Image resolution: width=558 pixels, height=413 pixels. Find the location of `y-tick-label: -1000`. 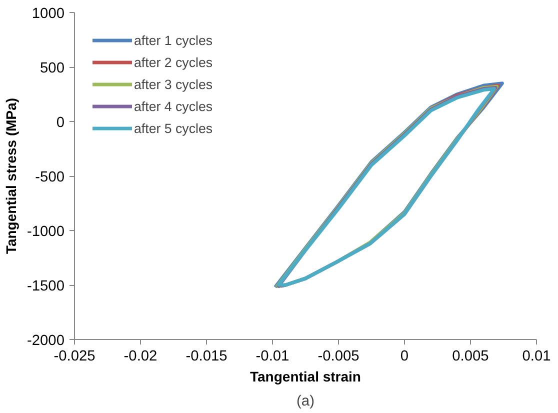

y-tick-label: -1000 is located at coordinates (46, 232).